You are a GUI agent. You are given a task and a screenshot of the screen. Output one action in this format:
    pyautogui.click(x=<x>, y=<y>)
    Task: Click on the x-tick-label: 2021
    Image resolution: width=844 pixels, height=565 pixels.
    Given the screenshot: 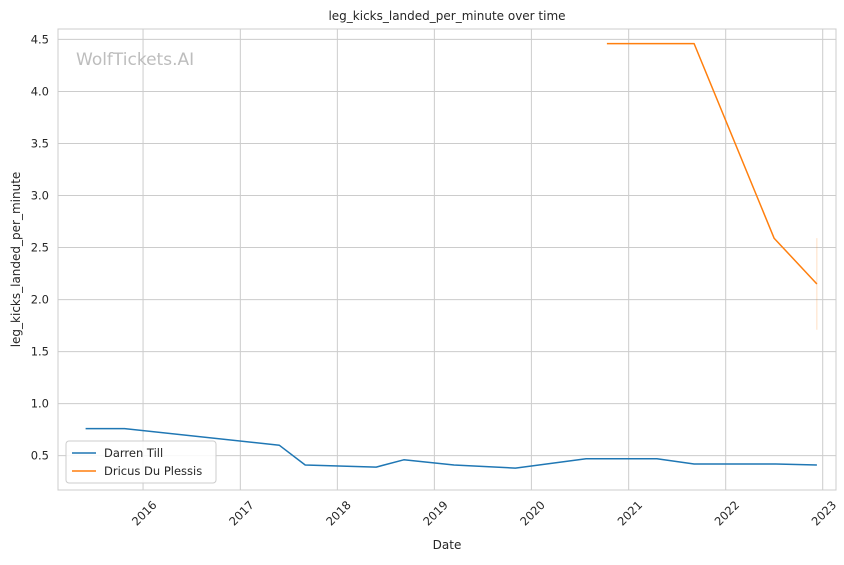 What is the action you would take?
    pyautogui.click(x=630, y=513)
    